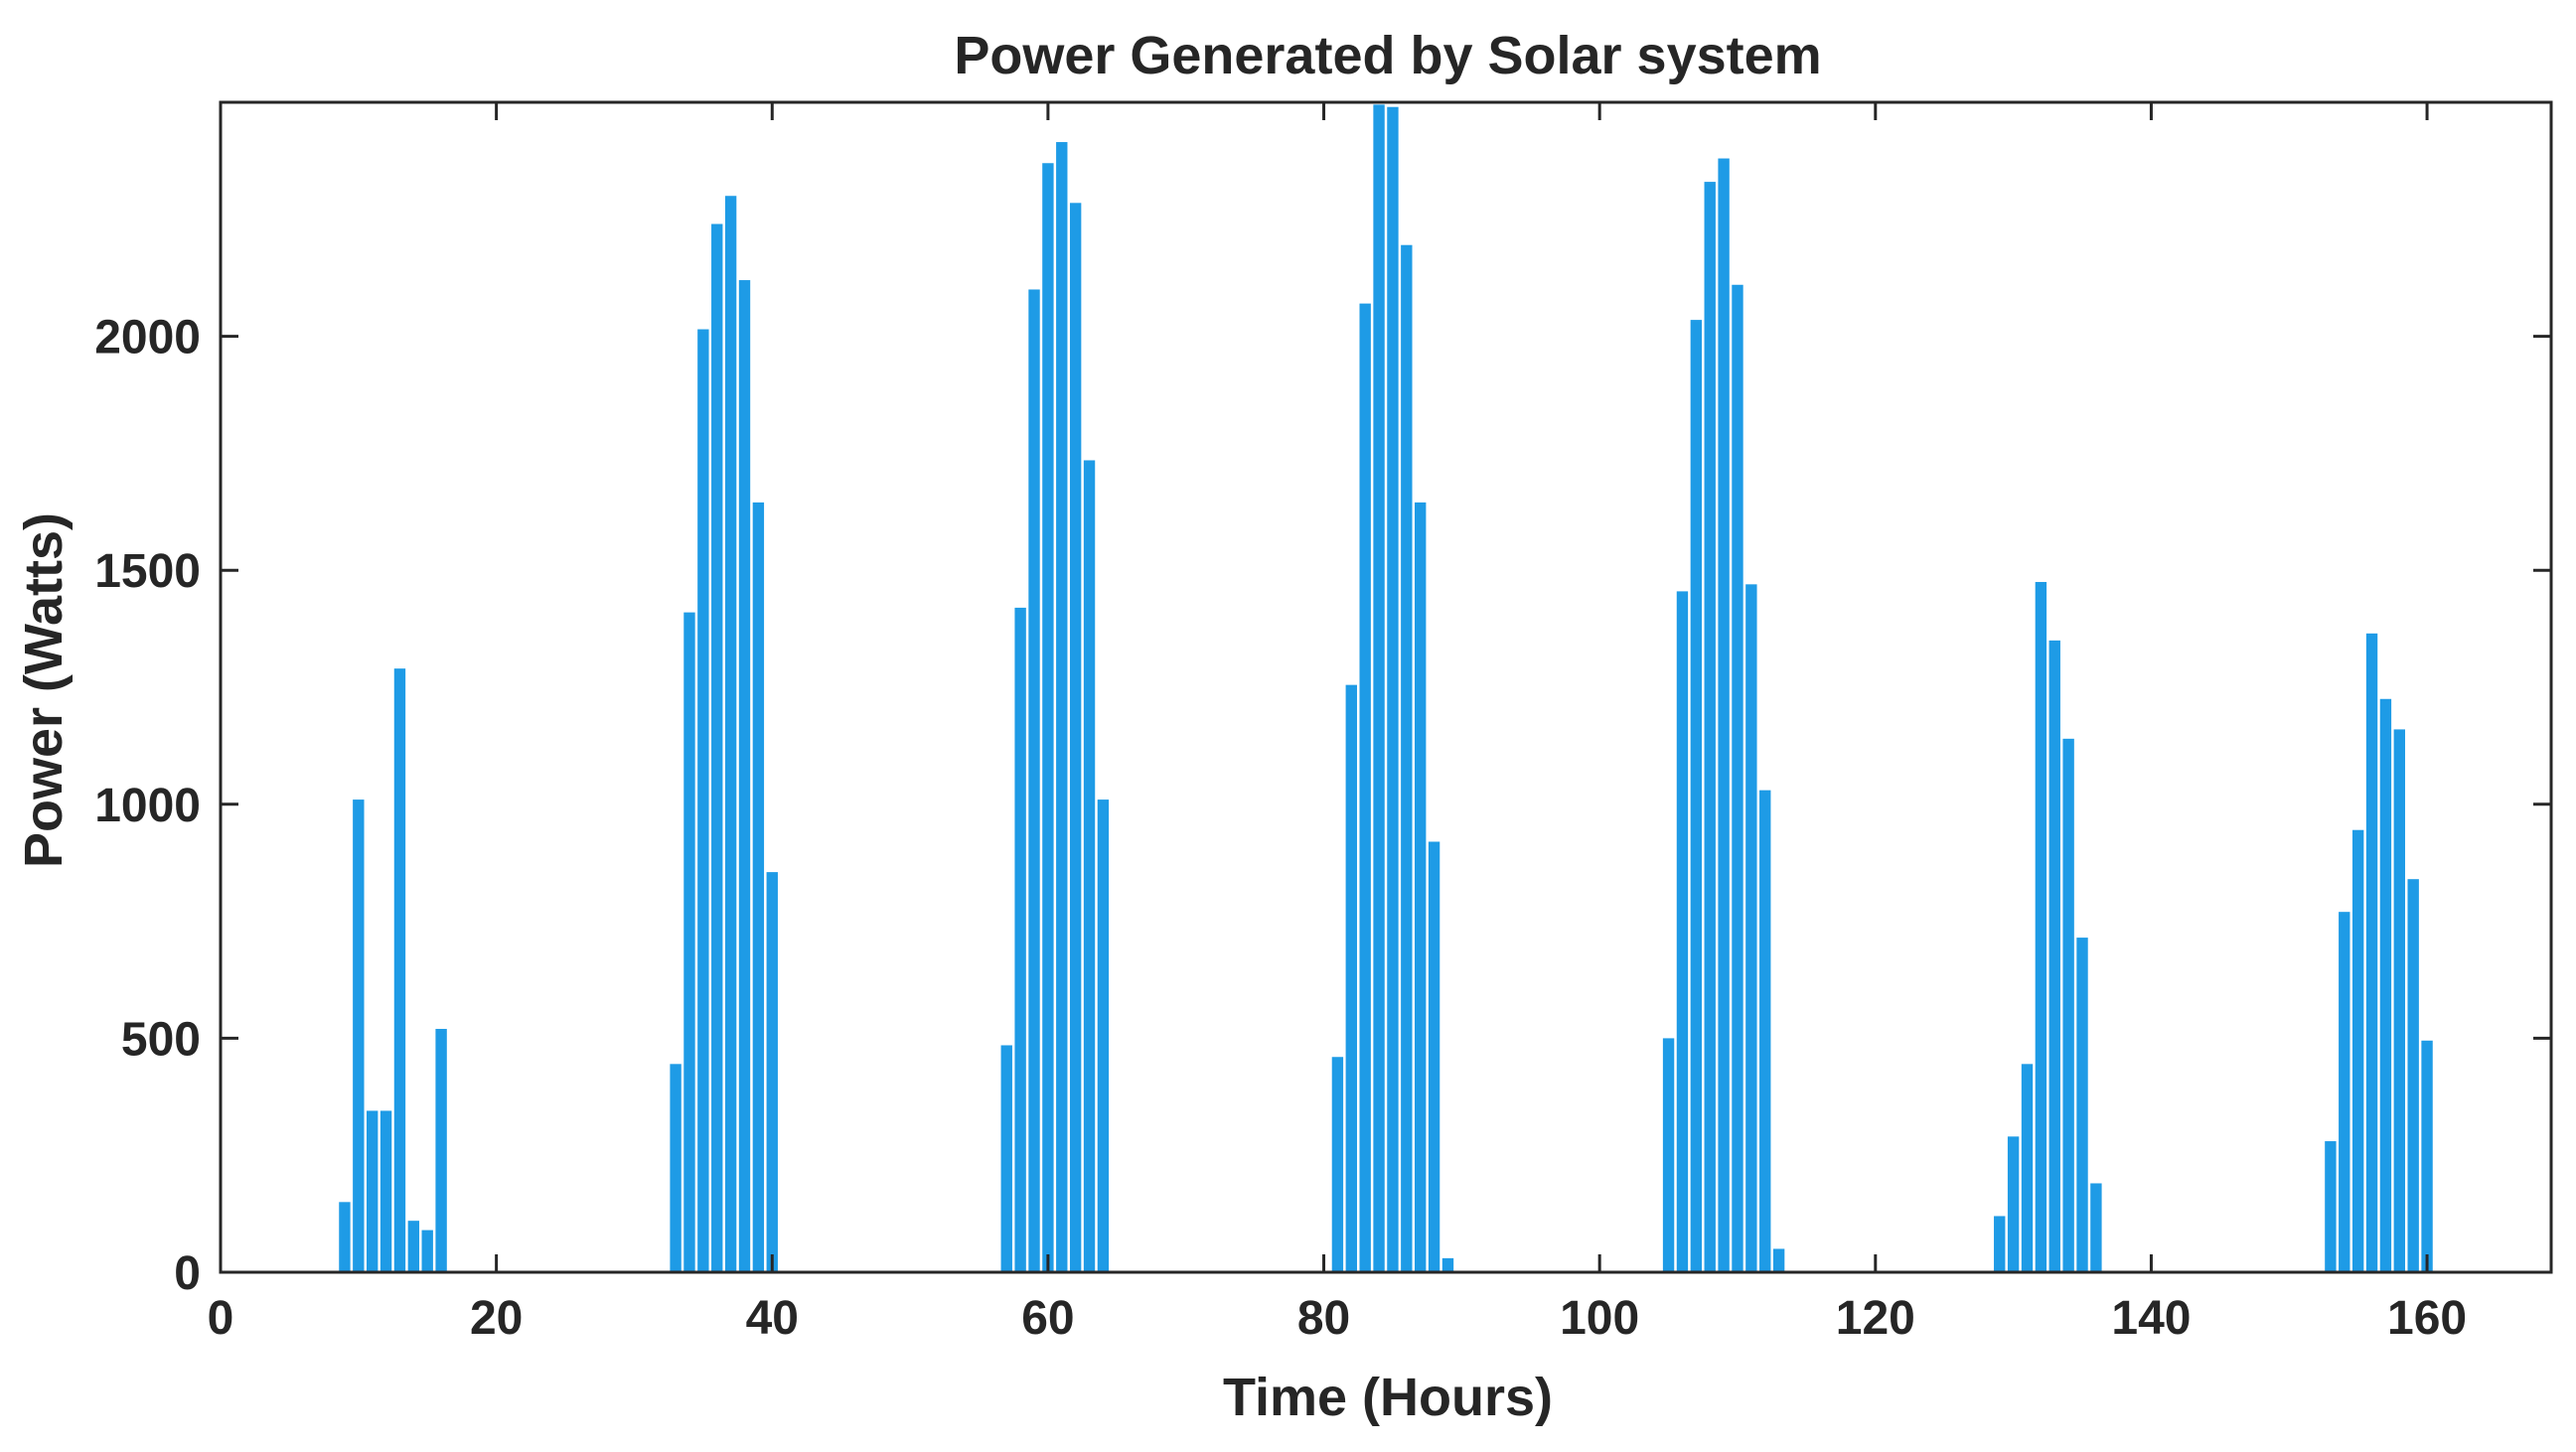  Describe the element at coordinates (2427, 1318) in the screenshot. I see `x-tick-label: 160` at that location.